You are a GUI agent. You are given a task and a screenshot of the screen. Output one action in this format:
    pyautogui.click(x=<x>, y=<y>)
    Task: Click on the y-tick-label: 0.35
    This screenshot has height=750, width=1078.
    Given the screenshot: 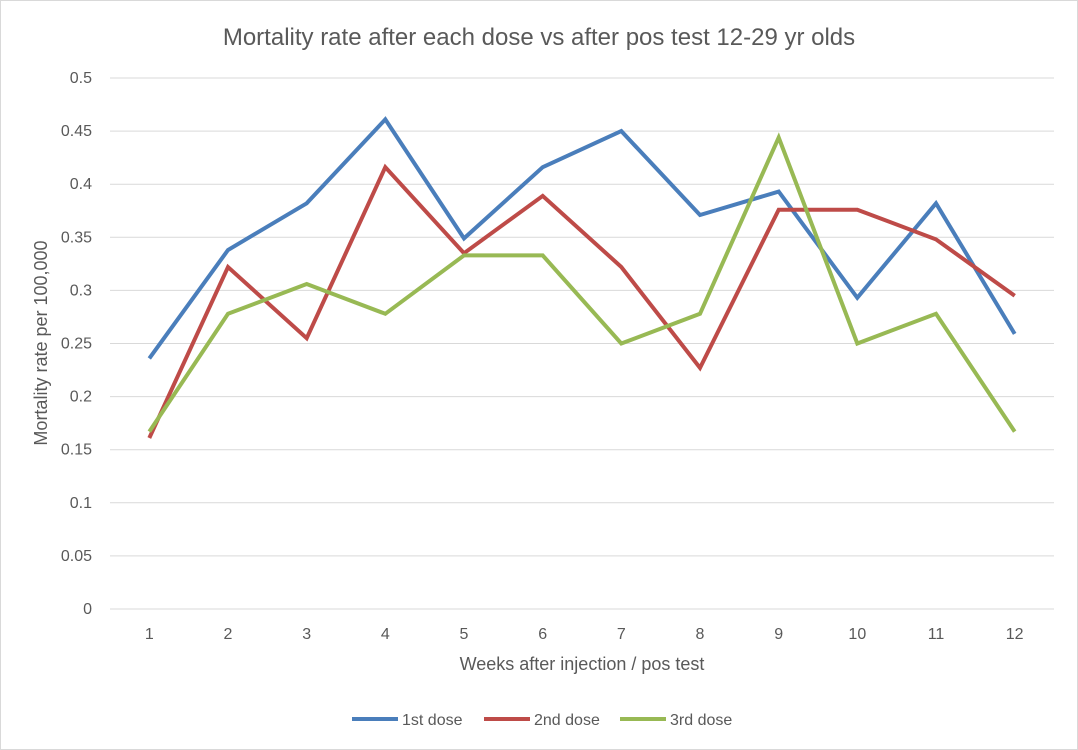 What is the action you would take?
    pyautogui.click(x=76, y=237)
    